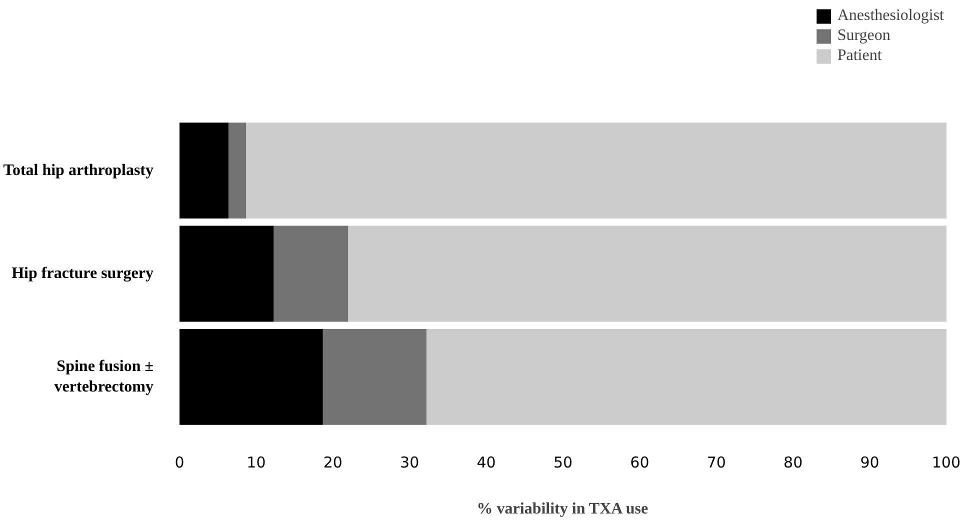  What do you see at coordinates (78, 171) in the screenshot?
I see `y-tick-label: Total hip arthroplasty` at bounding box center [78, 171].